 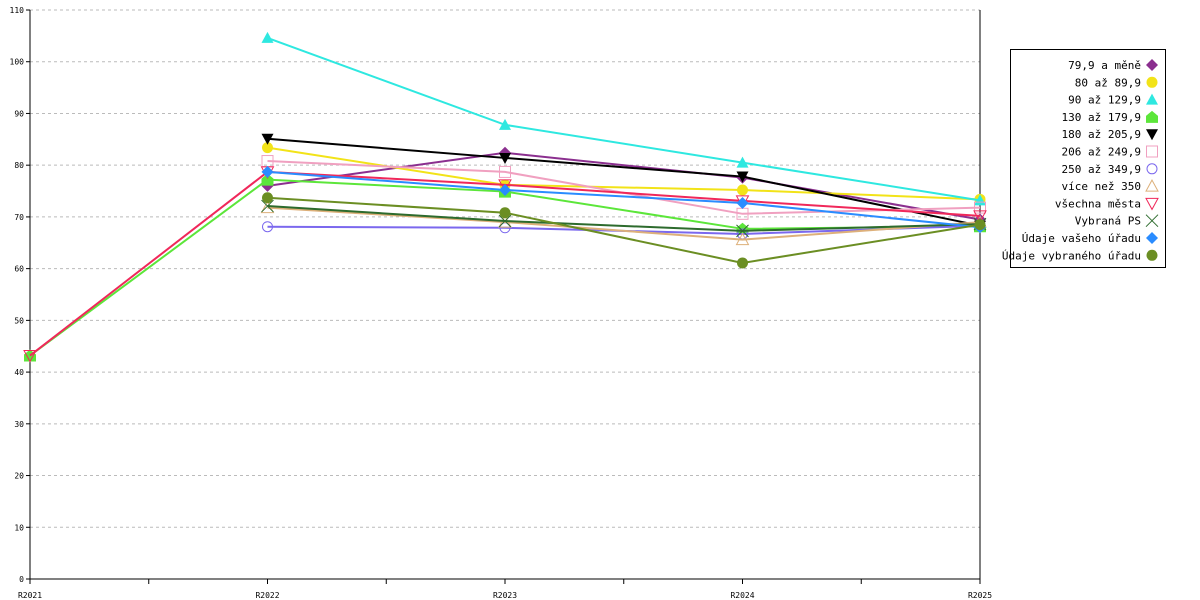 What do you see at coordinates (30, 595) in the screenshot?
I see `x-tick-label: R2021` at bounding box center [30, 595].